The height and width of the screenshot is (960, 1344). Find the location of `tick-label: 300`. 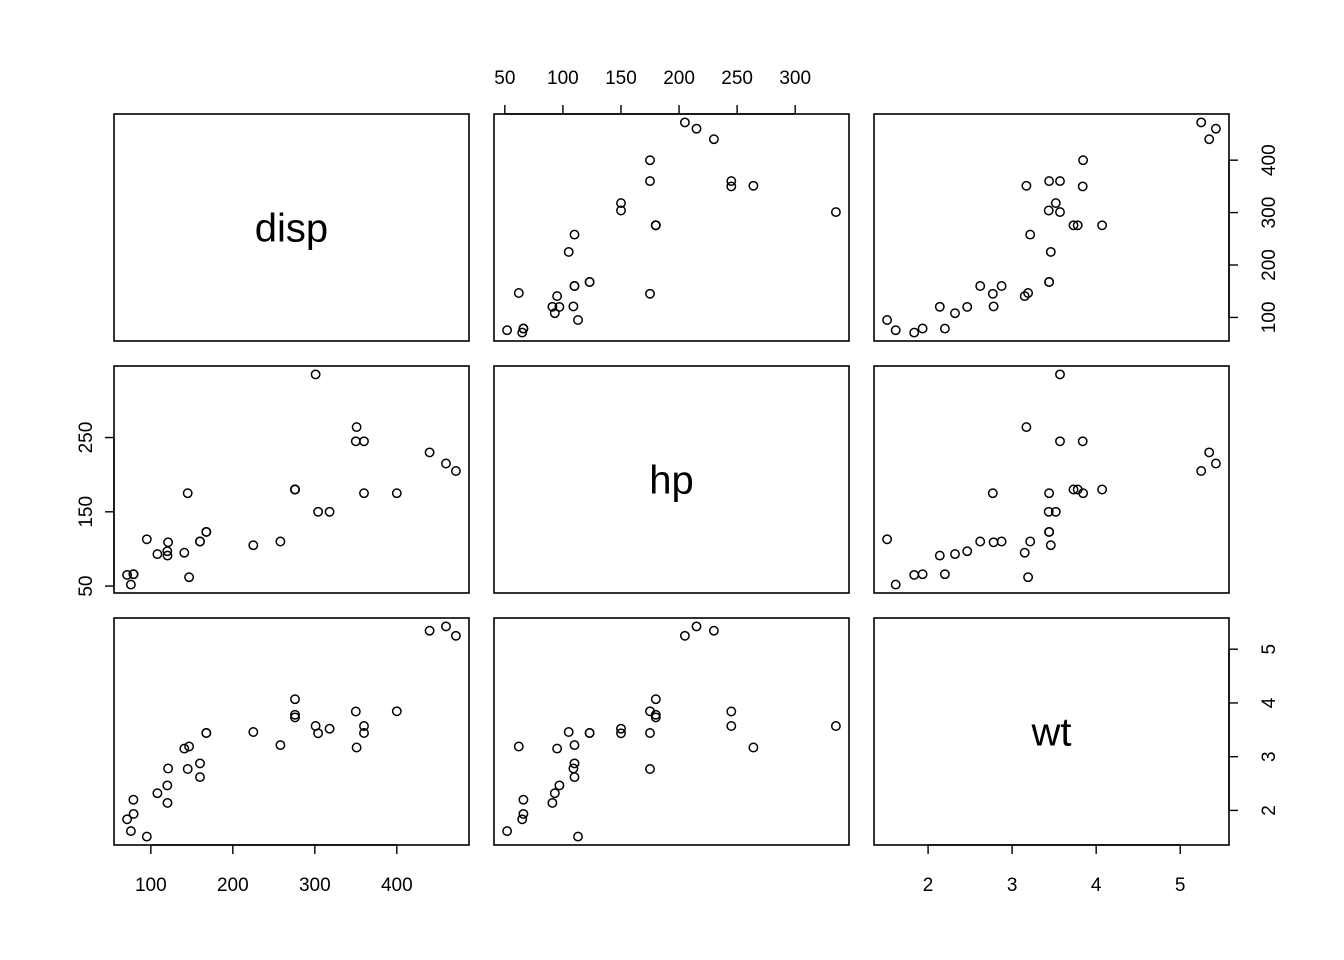

tick-label: 300 is located at coordinates (315, 885).